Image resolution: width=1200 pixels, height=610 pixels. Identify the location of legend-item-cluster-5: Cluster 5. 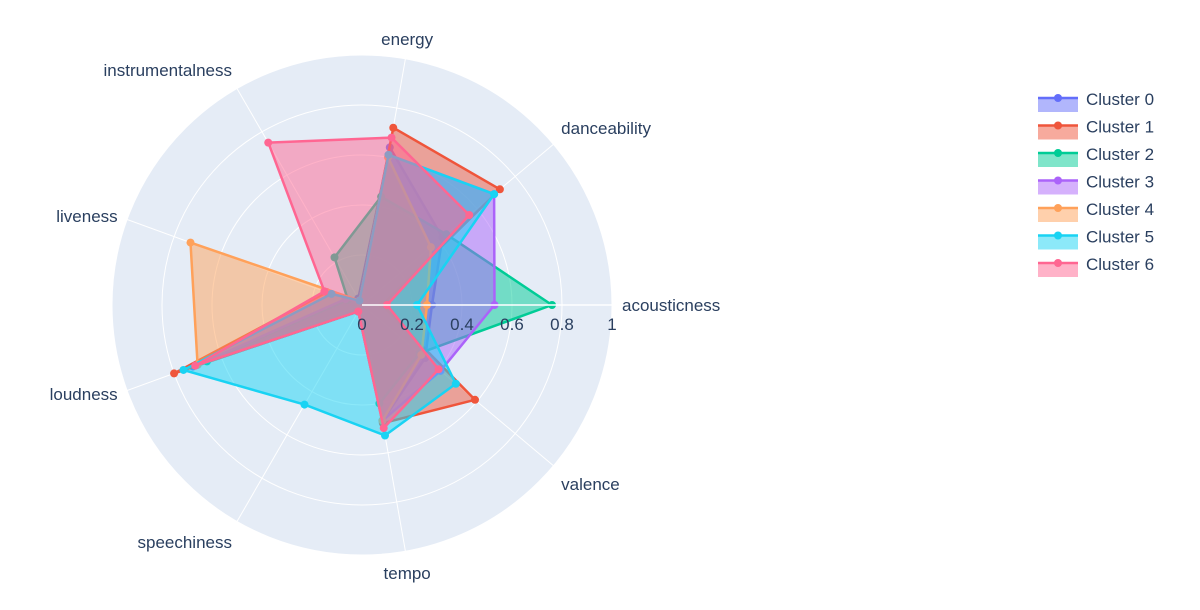
(1096, 239).